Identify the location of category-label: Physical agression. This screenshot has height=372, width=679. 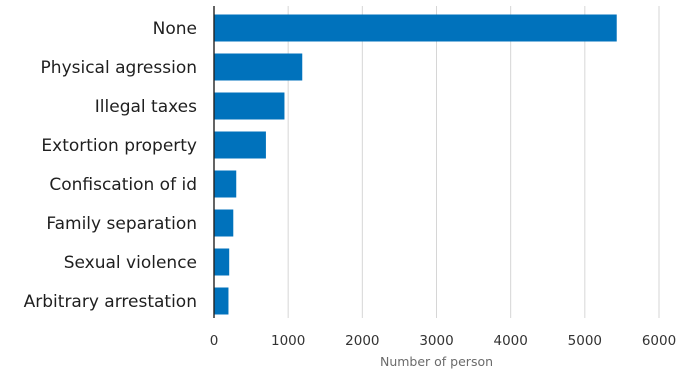
(119, 68).